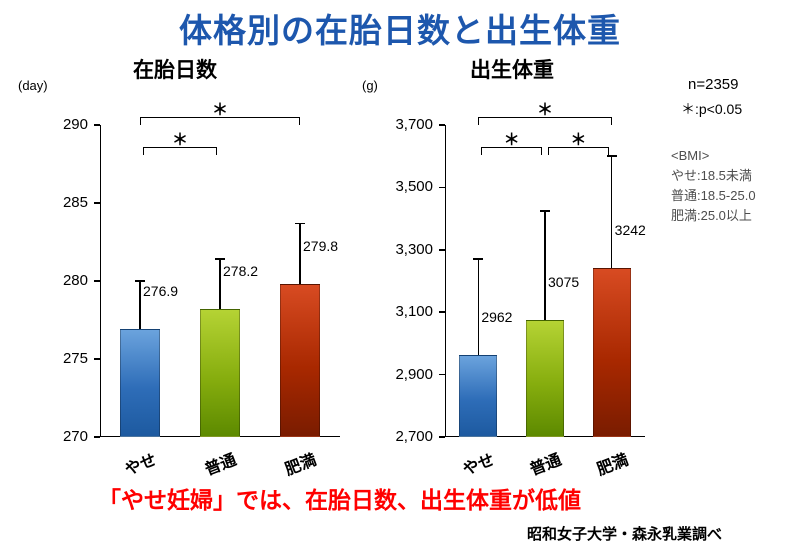  Describe the element at coordinates (33, 85) in the screenshot. I see `y-axis-unit-label: (day)` at that location.